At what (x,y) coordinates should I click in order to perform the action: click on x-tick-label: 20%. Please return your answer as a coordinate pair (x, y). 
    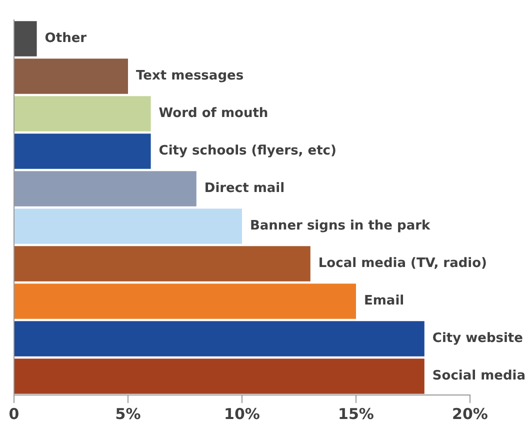
    Looking at the image, I should click on (470, 413).